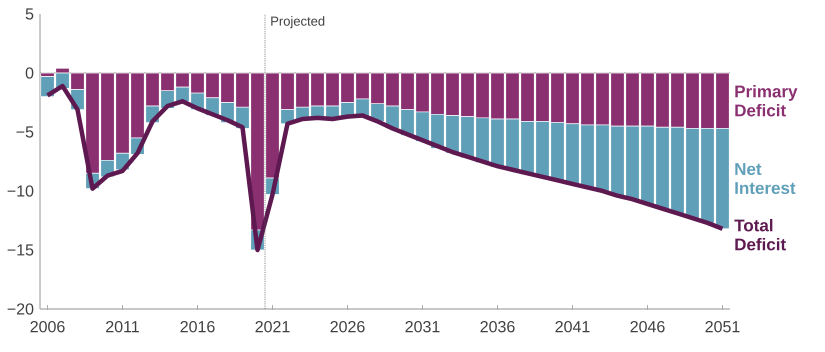 Image resolution: width=825 pixels, height=352 pixels. I want to click on x-tick-label: 2016, so click(197, 326).